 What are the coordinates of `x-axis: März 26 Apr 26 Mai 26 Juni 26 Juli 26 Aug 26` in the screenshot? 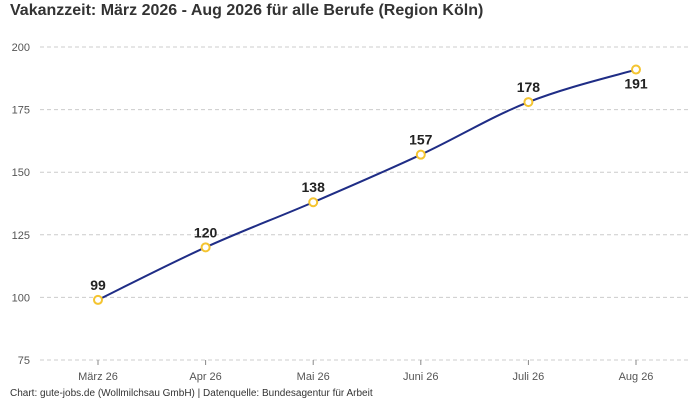 It's located at (365, 371).